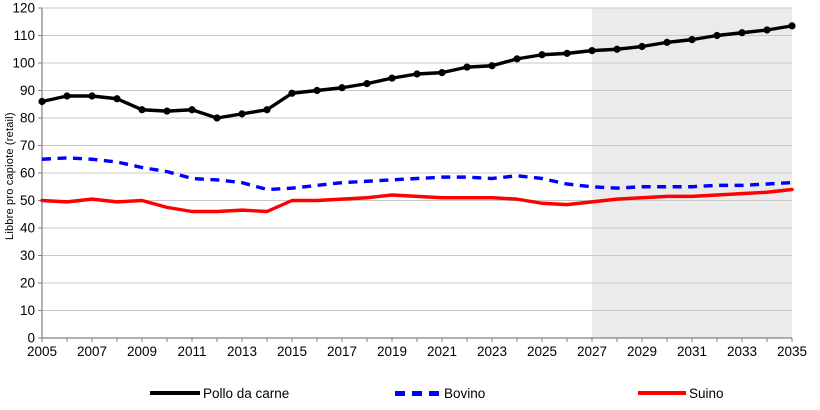 The height and width of the screenshot is (410, 820). I want to click on x-tick-label: 2011, so click(191, 351).